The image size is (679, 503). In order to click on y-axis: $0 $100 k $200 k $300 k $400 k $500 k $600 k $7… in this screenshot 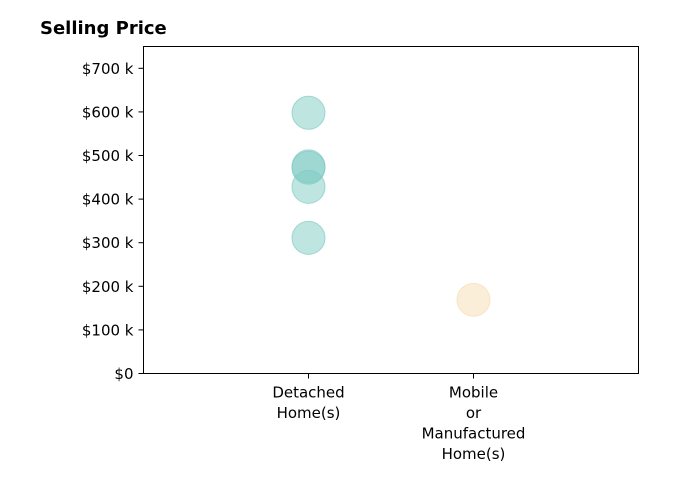, I will do `click(113, 221)`.